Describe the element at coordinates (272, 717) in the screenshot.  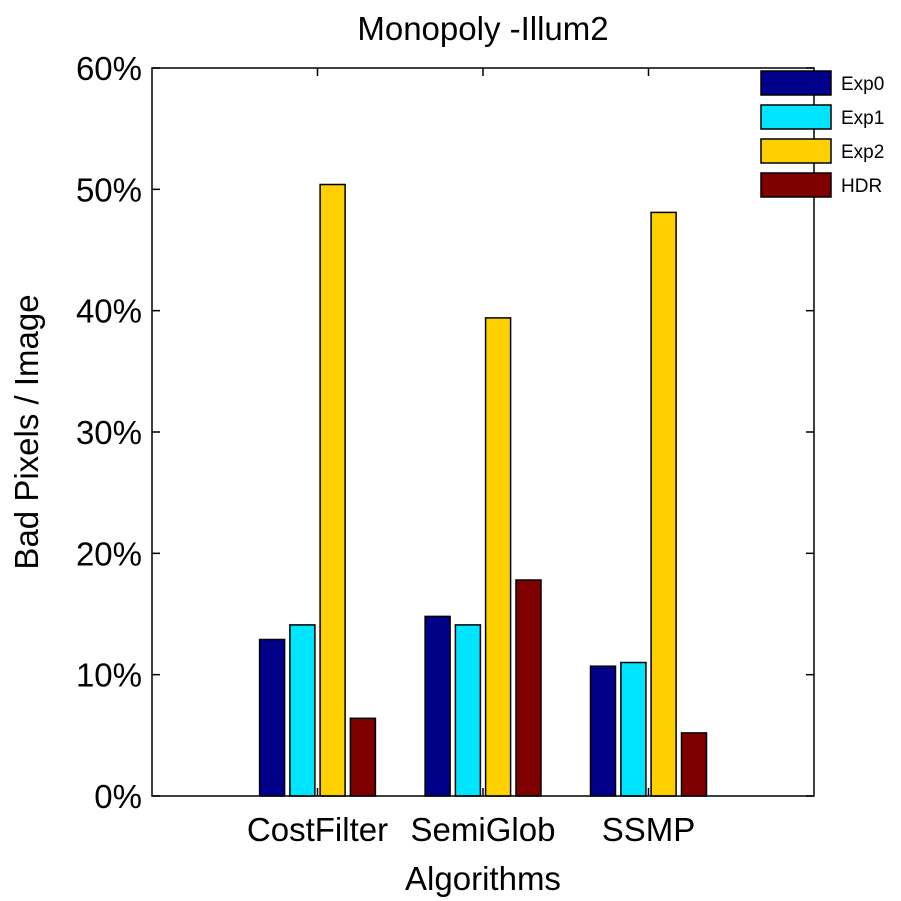
I see `bar-costfilter-exp0` at that location.